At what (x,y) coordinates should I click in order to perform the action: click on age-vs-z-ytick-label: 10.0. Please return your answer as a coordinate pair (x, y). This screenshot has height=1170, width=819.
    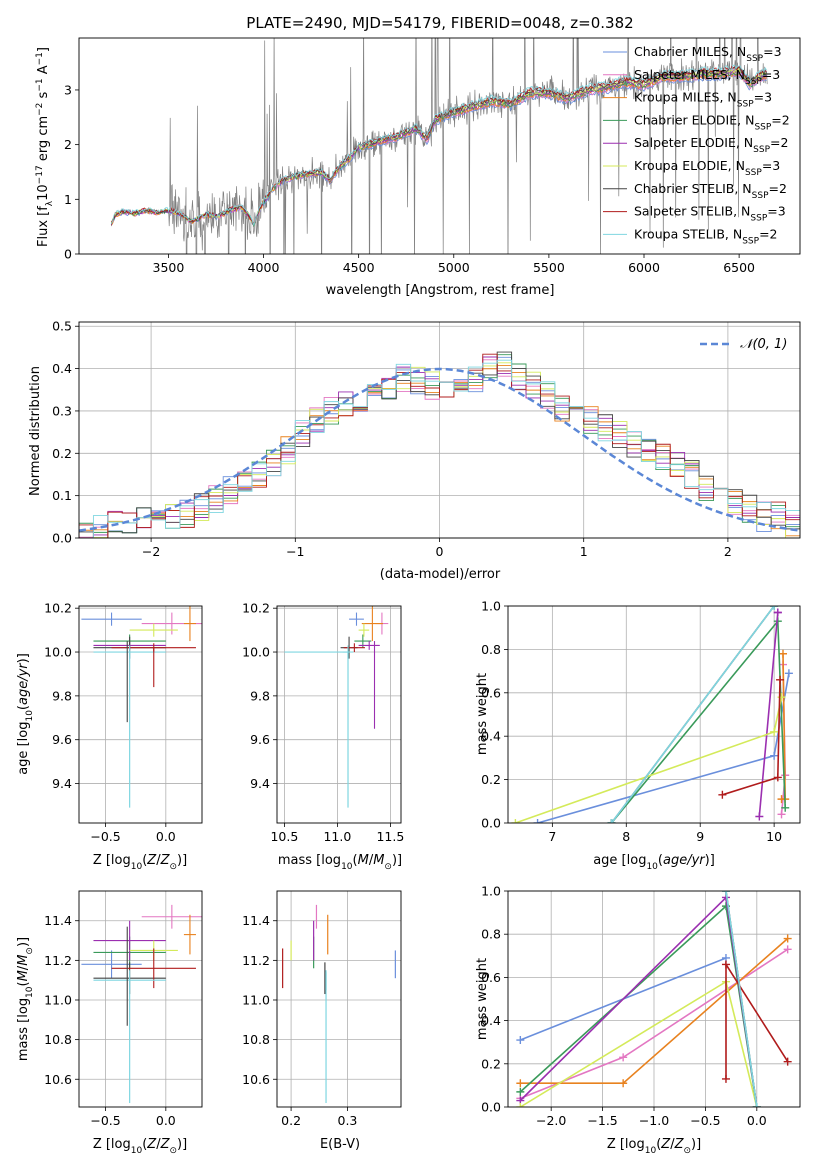
    Looking at the image, I should click on (58, 652).